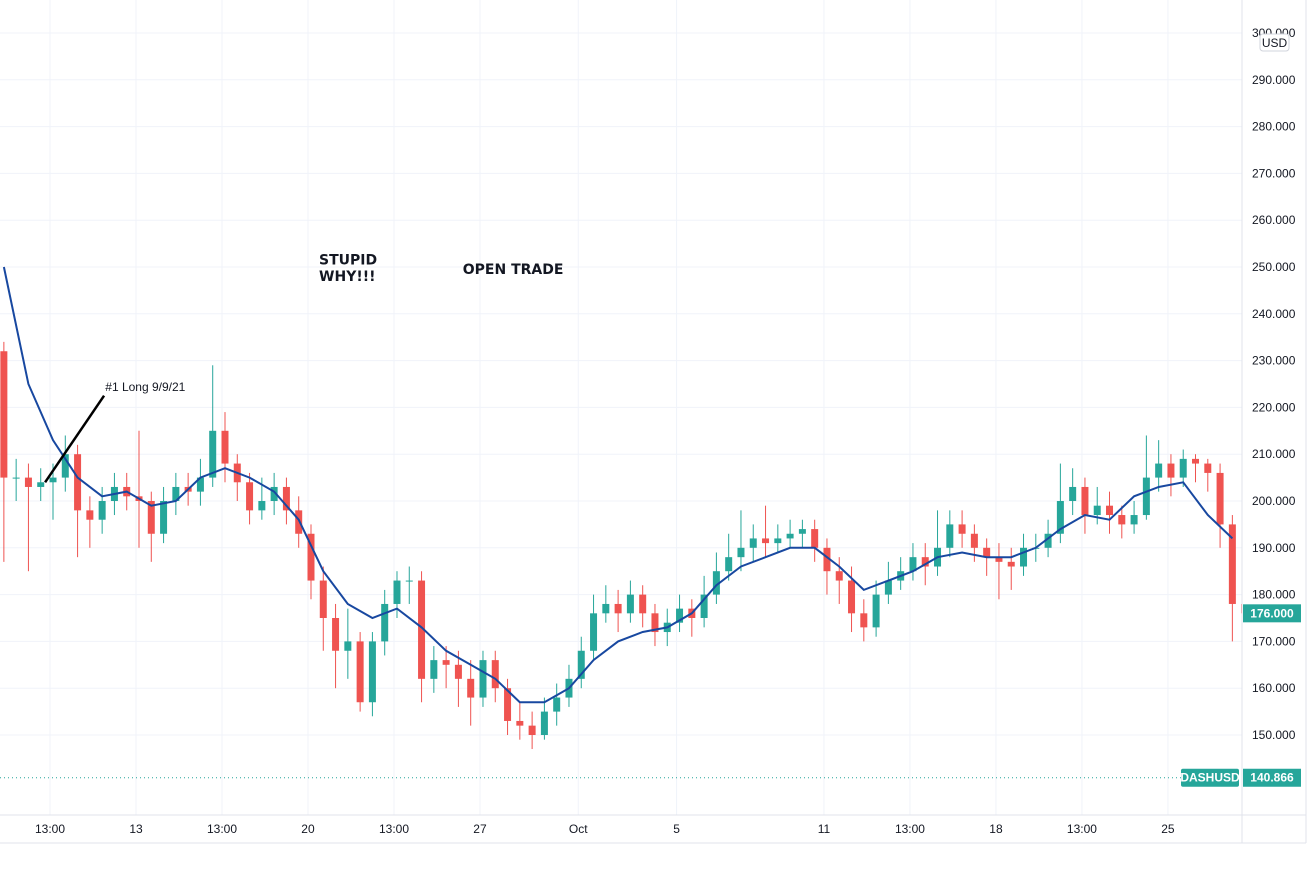 This screenshot has width=1315, height=876. What do you see at coordinates (578, 829) in the screenshot?
I see `time-tick-label: Oct` at bounding box center [578, 829].